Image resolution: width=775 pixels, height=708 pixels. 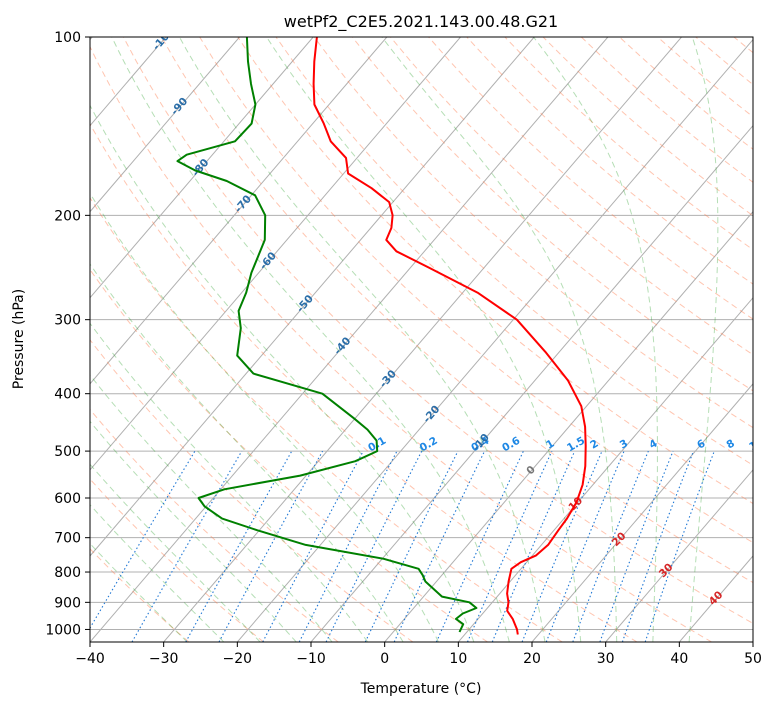 What do you see at coordinates (67, 539) in the screenshot?
I see `y-tick-label: 700` at bounding box center [67, 539].